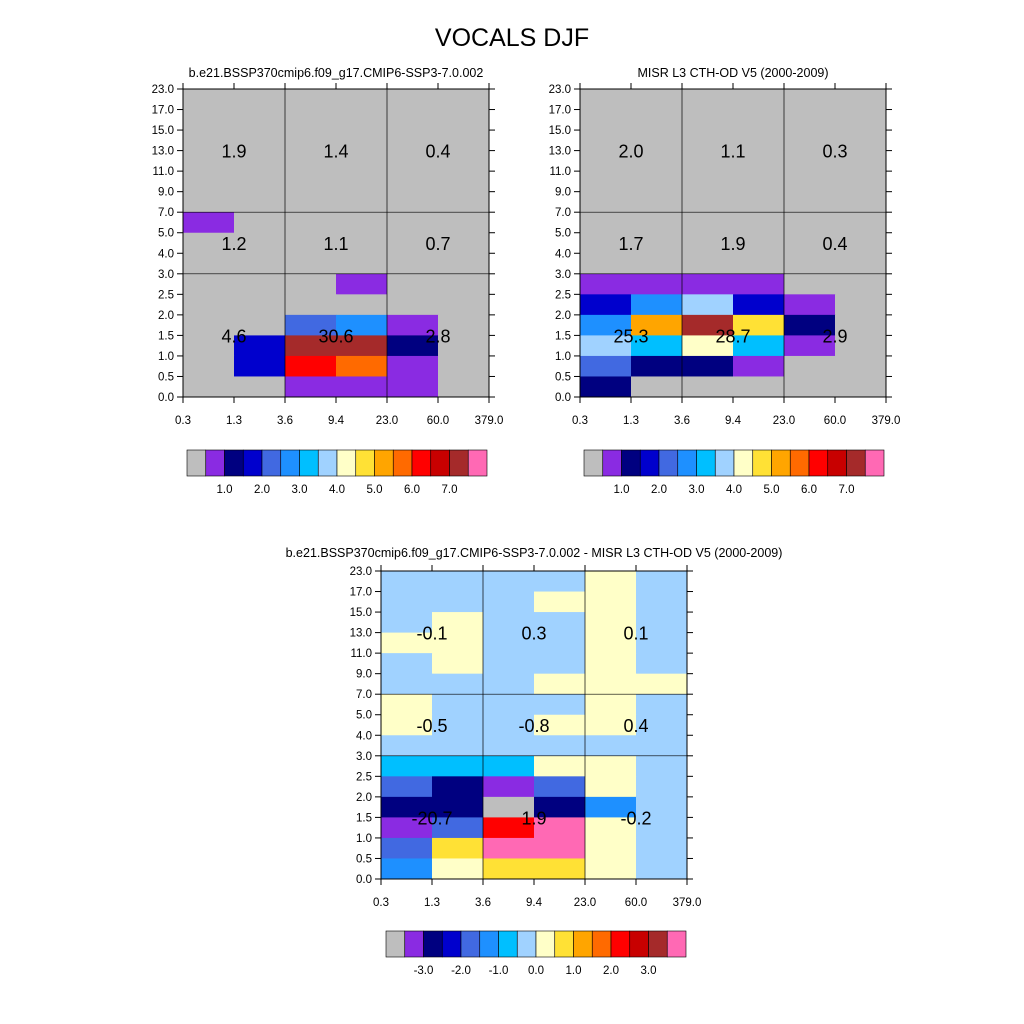 The width and height of the screenshot is (1024, 1024). What do you see at coordinates (233, 336) in the screenshot?
I see `summary-value: 4.6` at bounding box center [233, 336].